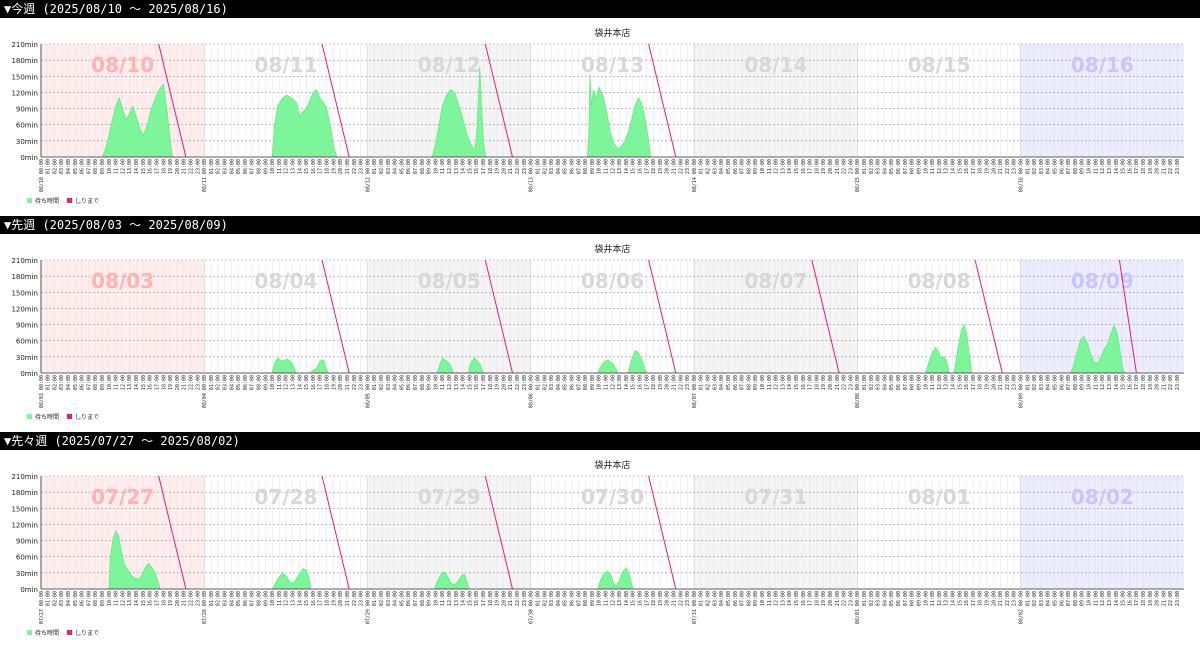  I want to click on y-tick-label: 30min, so click(27, 358).